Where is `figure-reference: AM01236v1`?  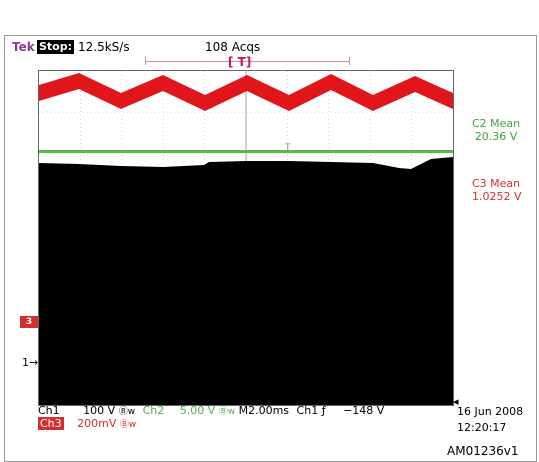 figure-reference: AM01236v1 is located at coordinates (483, 451).